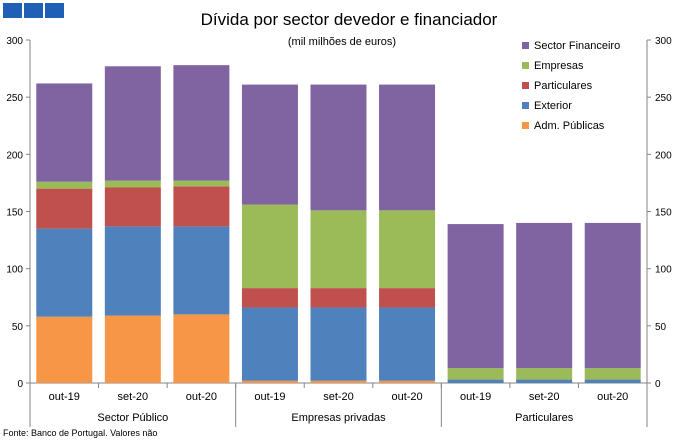 The height and width of the screenshot is (446, 681). I want to click on brand-logo, so click(33, 10).